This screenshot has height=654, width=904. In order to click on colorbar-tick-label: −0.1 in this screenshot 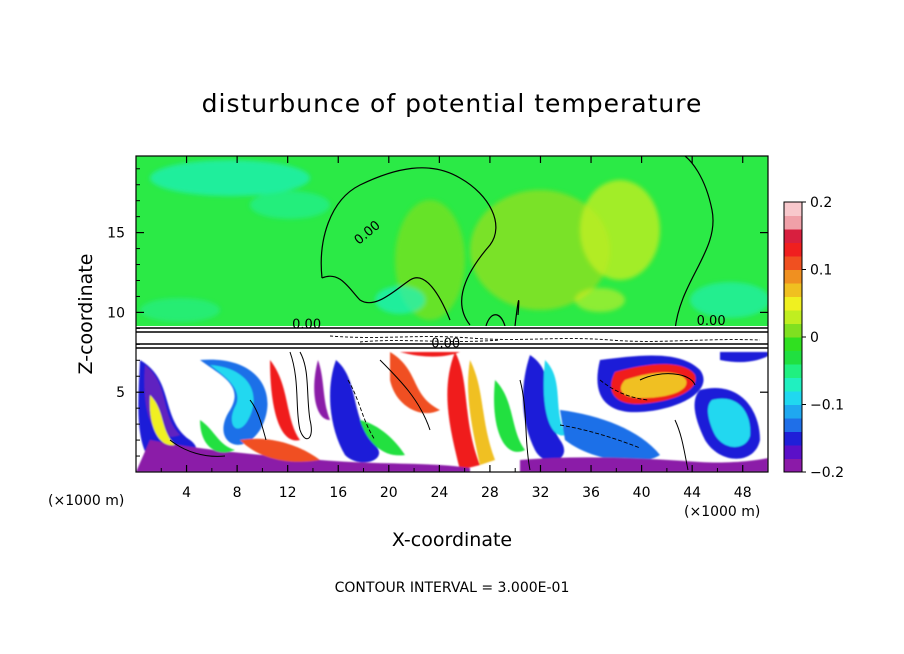, I will do `click(827, 406)`.